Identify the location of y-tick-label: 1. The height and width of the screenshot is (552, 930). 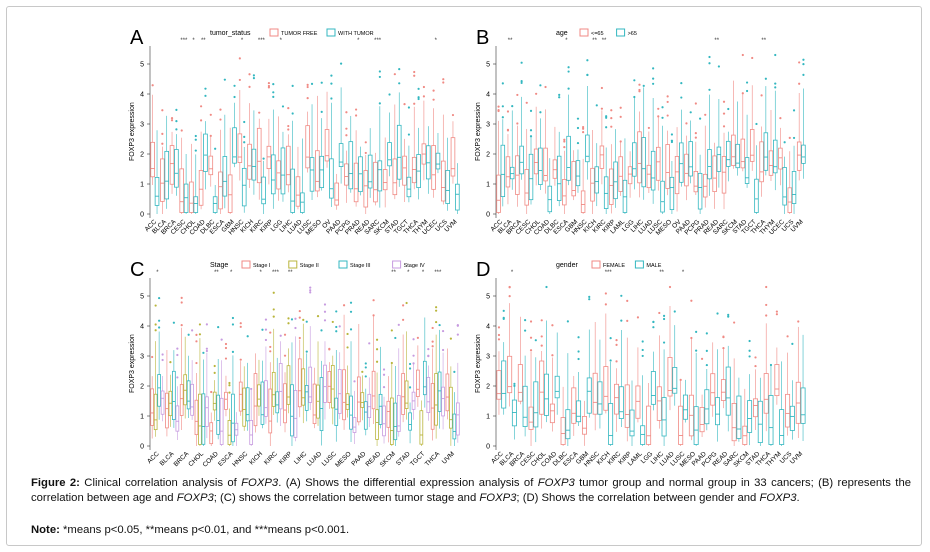
(488, 417).